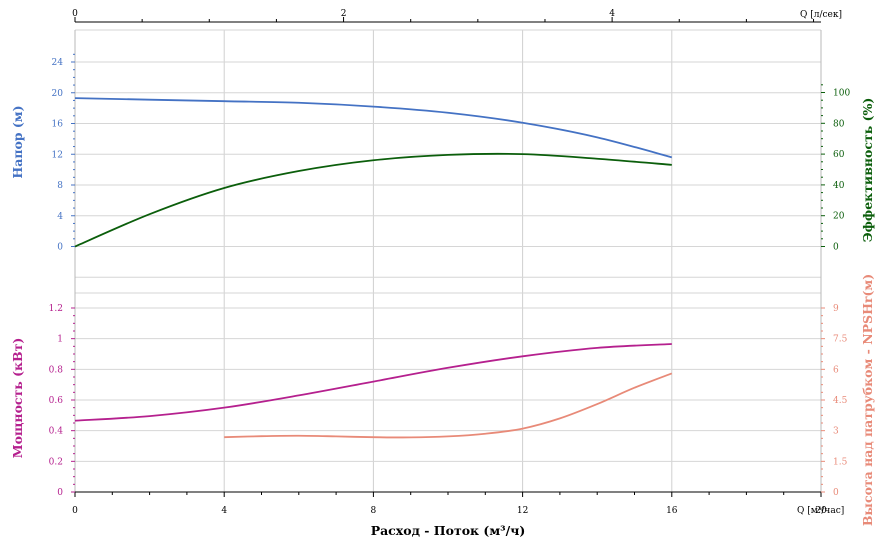 This screenshot has width=896, height=544. Describe the element at coordinates (836, 493) in the screenshot. I see `npsh-axis-tick-label: 0` at that location.